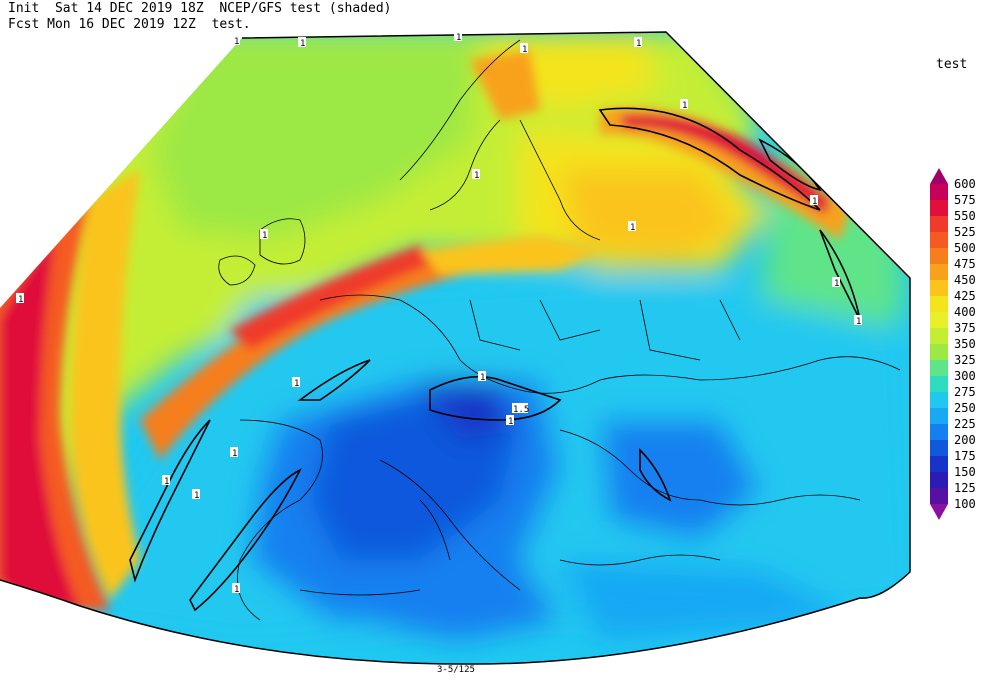 The height and width of the screenshot is (680, 1000). I want to click on colorbar-tick-label: 475, so click(965, 264).